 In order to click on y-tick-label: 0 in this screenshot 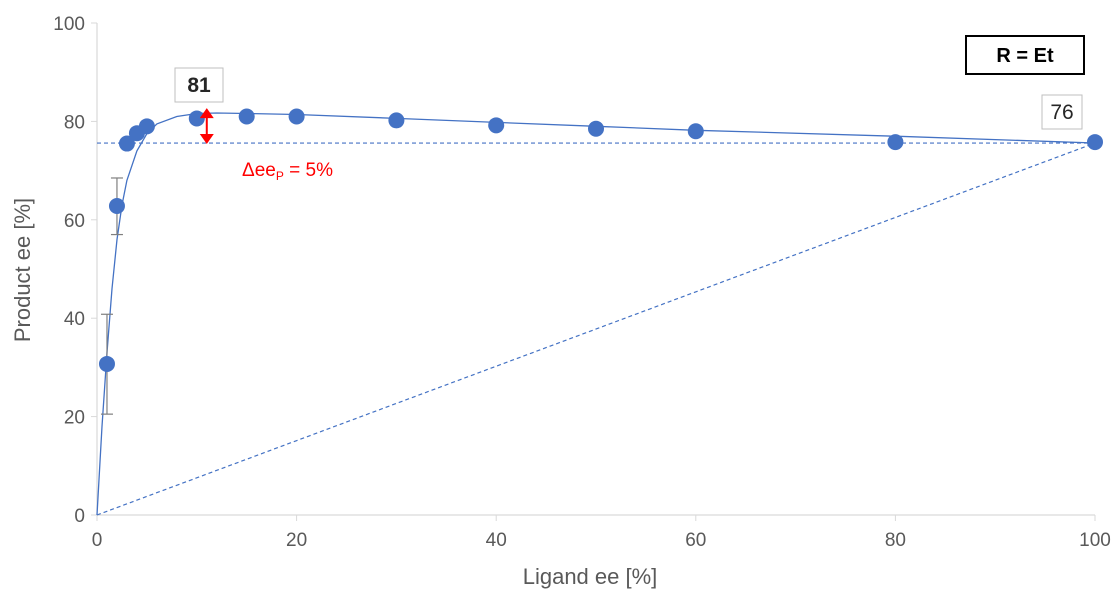, I will do `click(79, 516)`.